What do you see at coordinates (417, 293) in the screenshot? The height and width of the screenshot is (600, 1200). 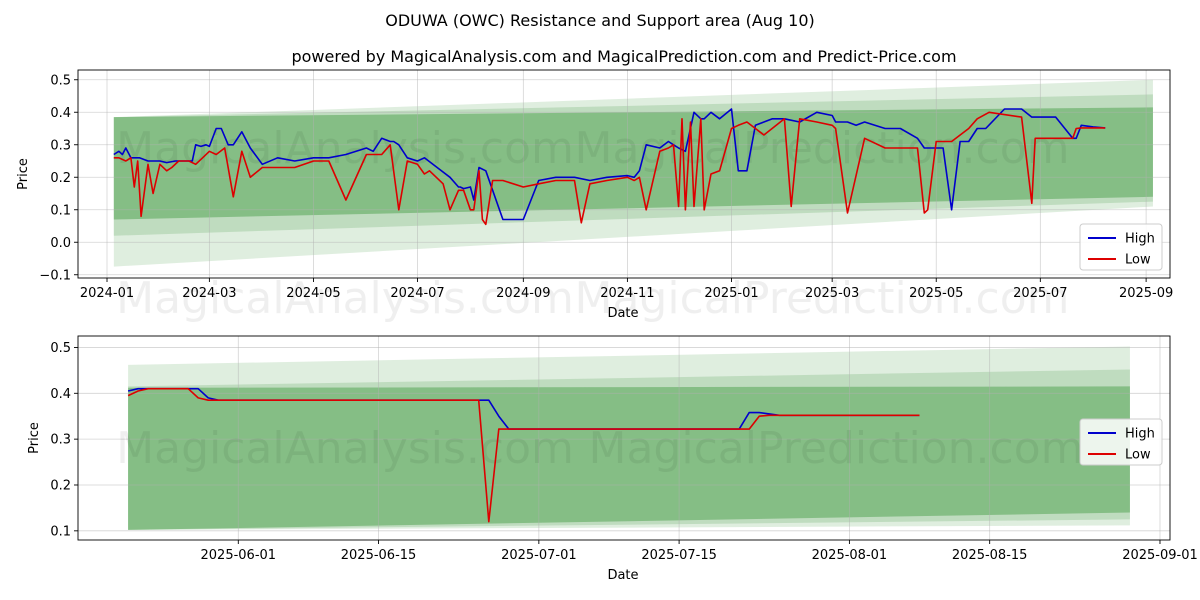 I see `top-x-tick-label: 2024-07` at bounding box center [417, 293].